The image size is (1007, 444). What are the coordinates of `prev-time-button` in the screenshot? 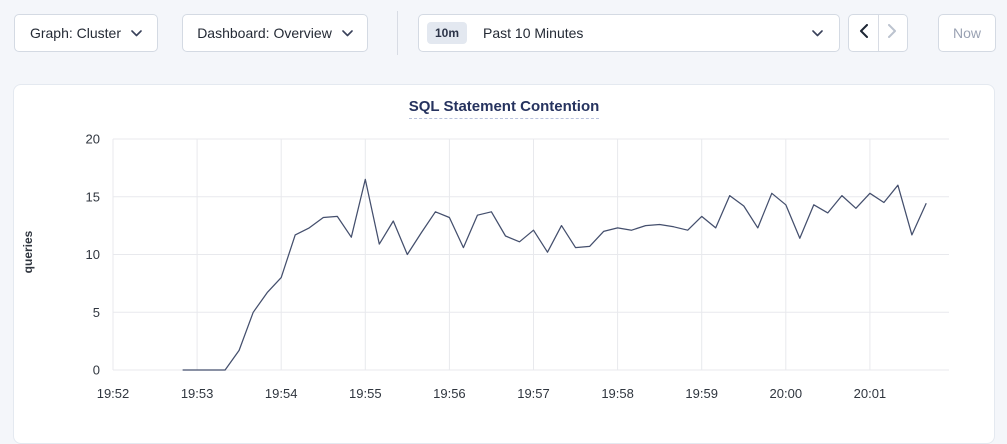 It's located at (864, 33).